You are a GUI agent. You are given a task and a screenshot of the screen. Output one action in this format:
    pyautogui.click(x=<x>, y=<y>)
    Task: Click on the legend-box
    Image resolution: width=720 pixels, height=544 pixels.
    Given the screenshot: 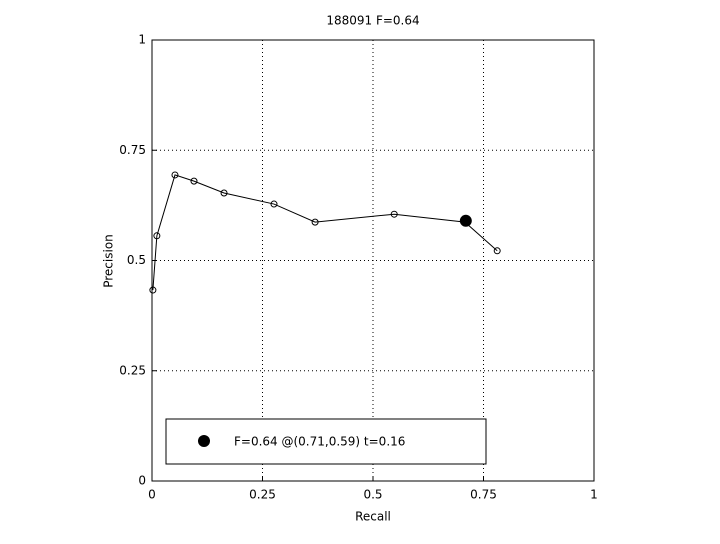 What is the action you would take?
    pyautogui.click(x=326, y=441)
    